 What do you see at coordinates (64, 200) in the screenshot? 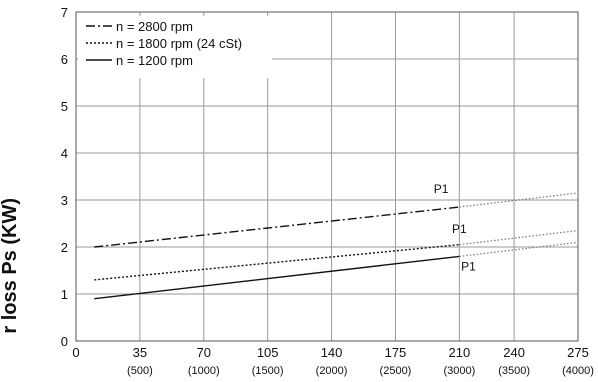
I see `y-tick-label: 3` at bounding box center [64, 200].